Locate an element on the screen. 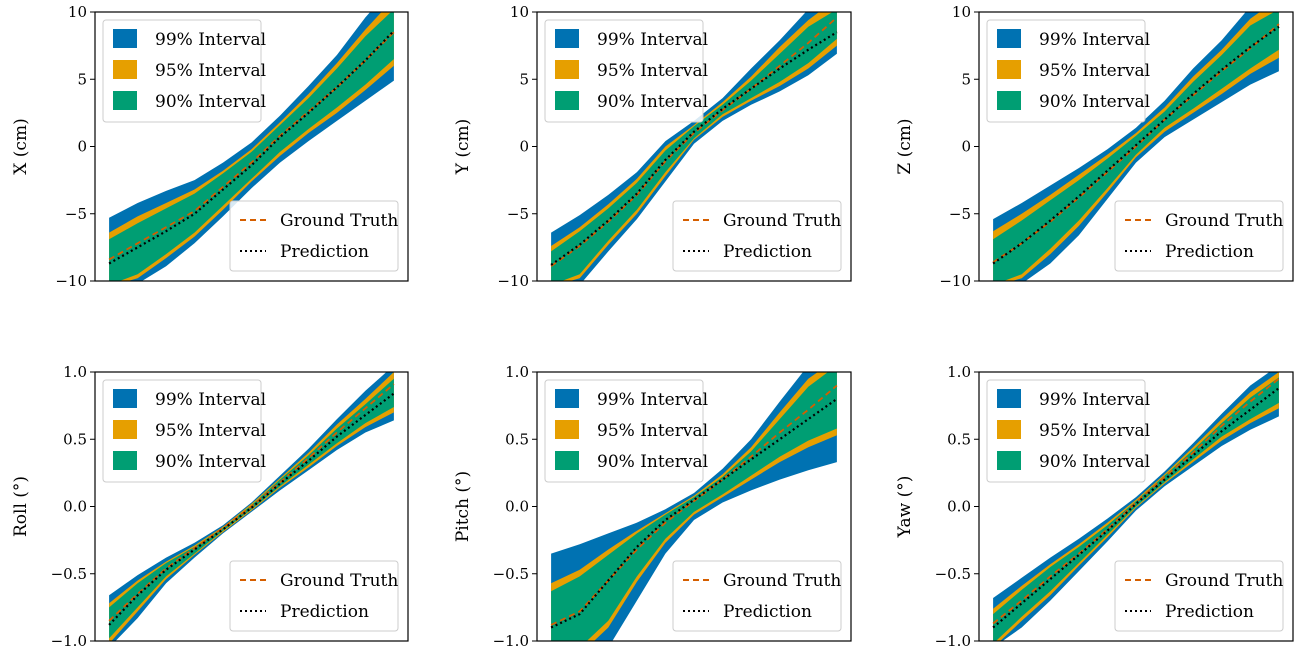  y-axis-label: Yaw (°) is located at coordinates (905, 507).